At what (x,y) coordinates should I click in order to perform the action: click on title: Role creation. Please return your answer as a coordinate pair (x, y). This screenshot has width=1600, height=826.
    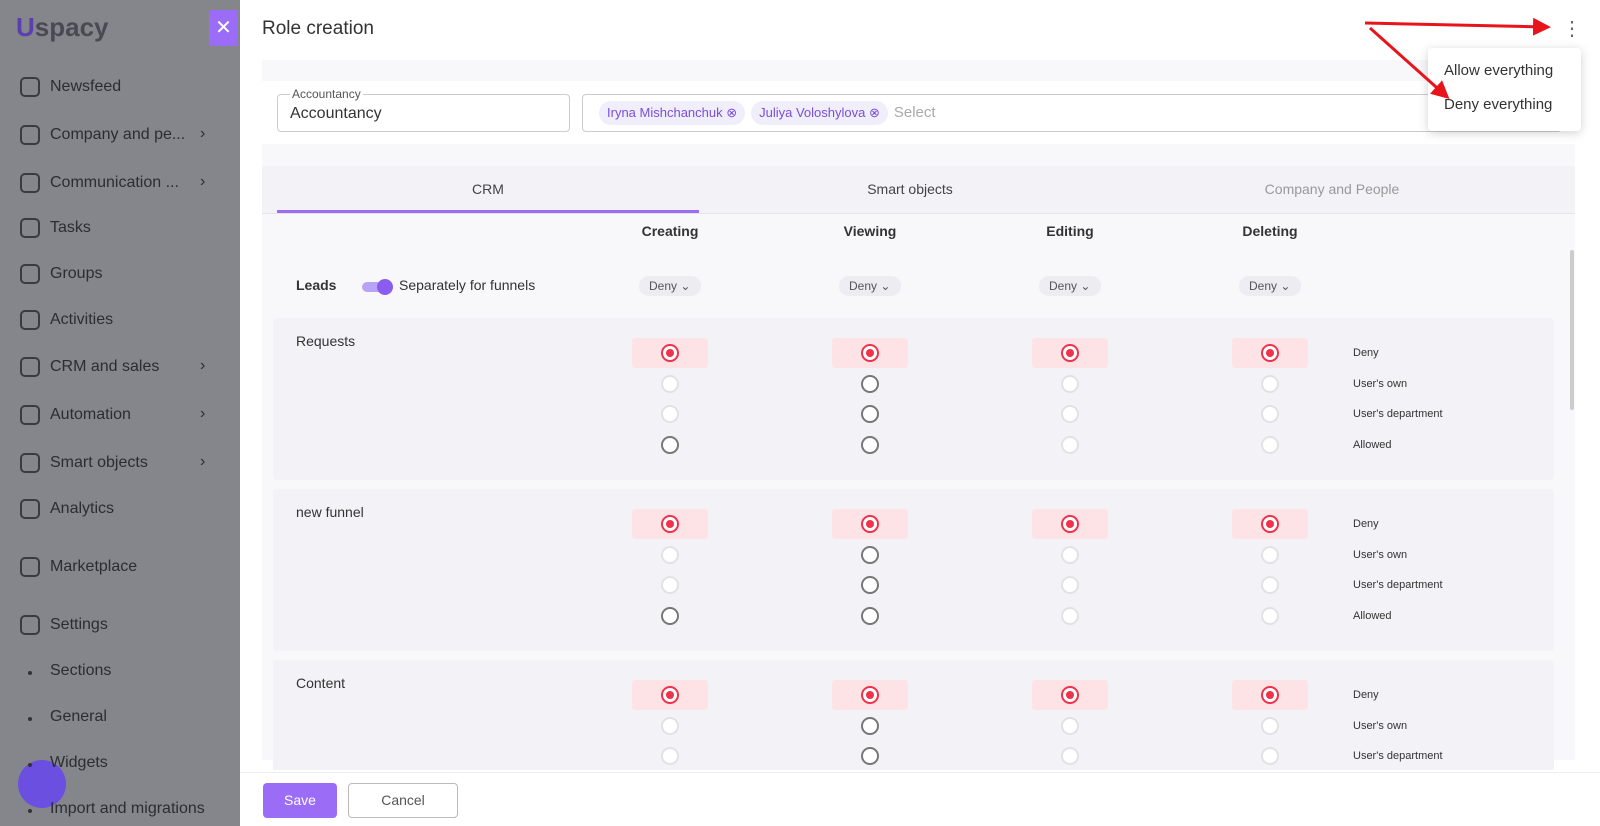
    Looking at the image, I should click on (318, 28).